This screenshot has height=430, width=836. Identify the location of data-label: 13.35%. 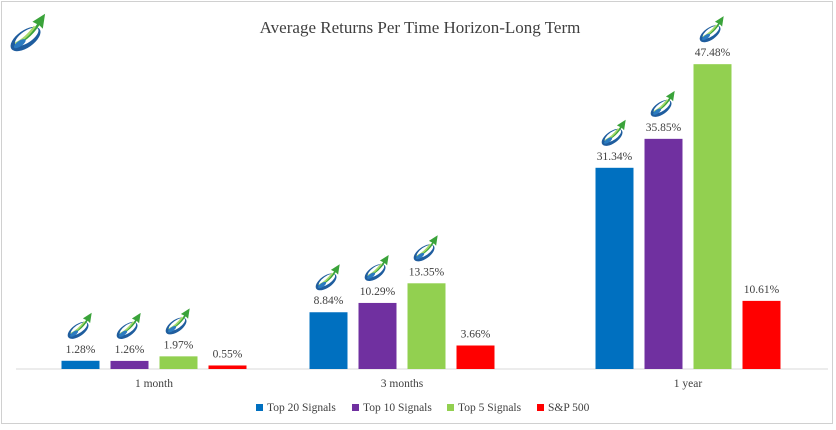
(427, 272).